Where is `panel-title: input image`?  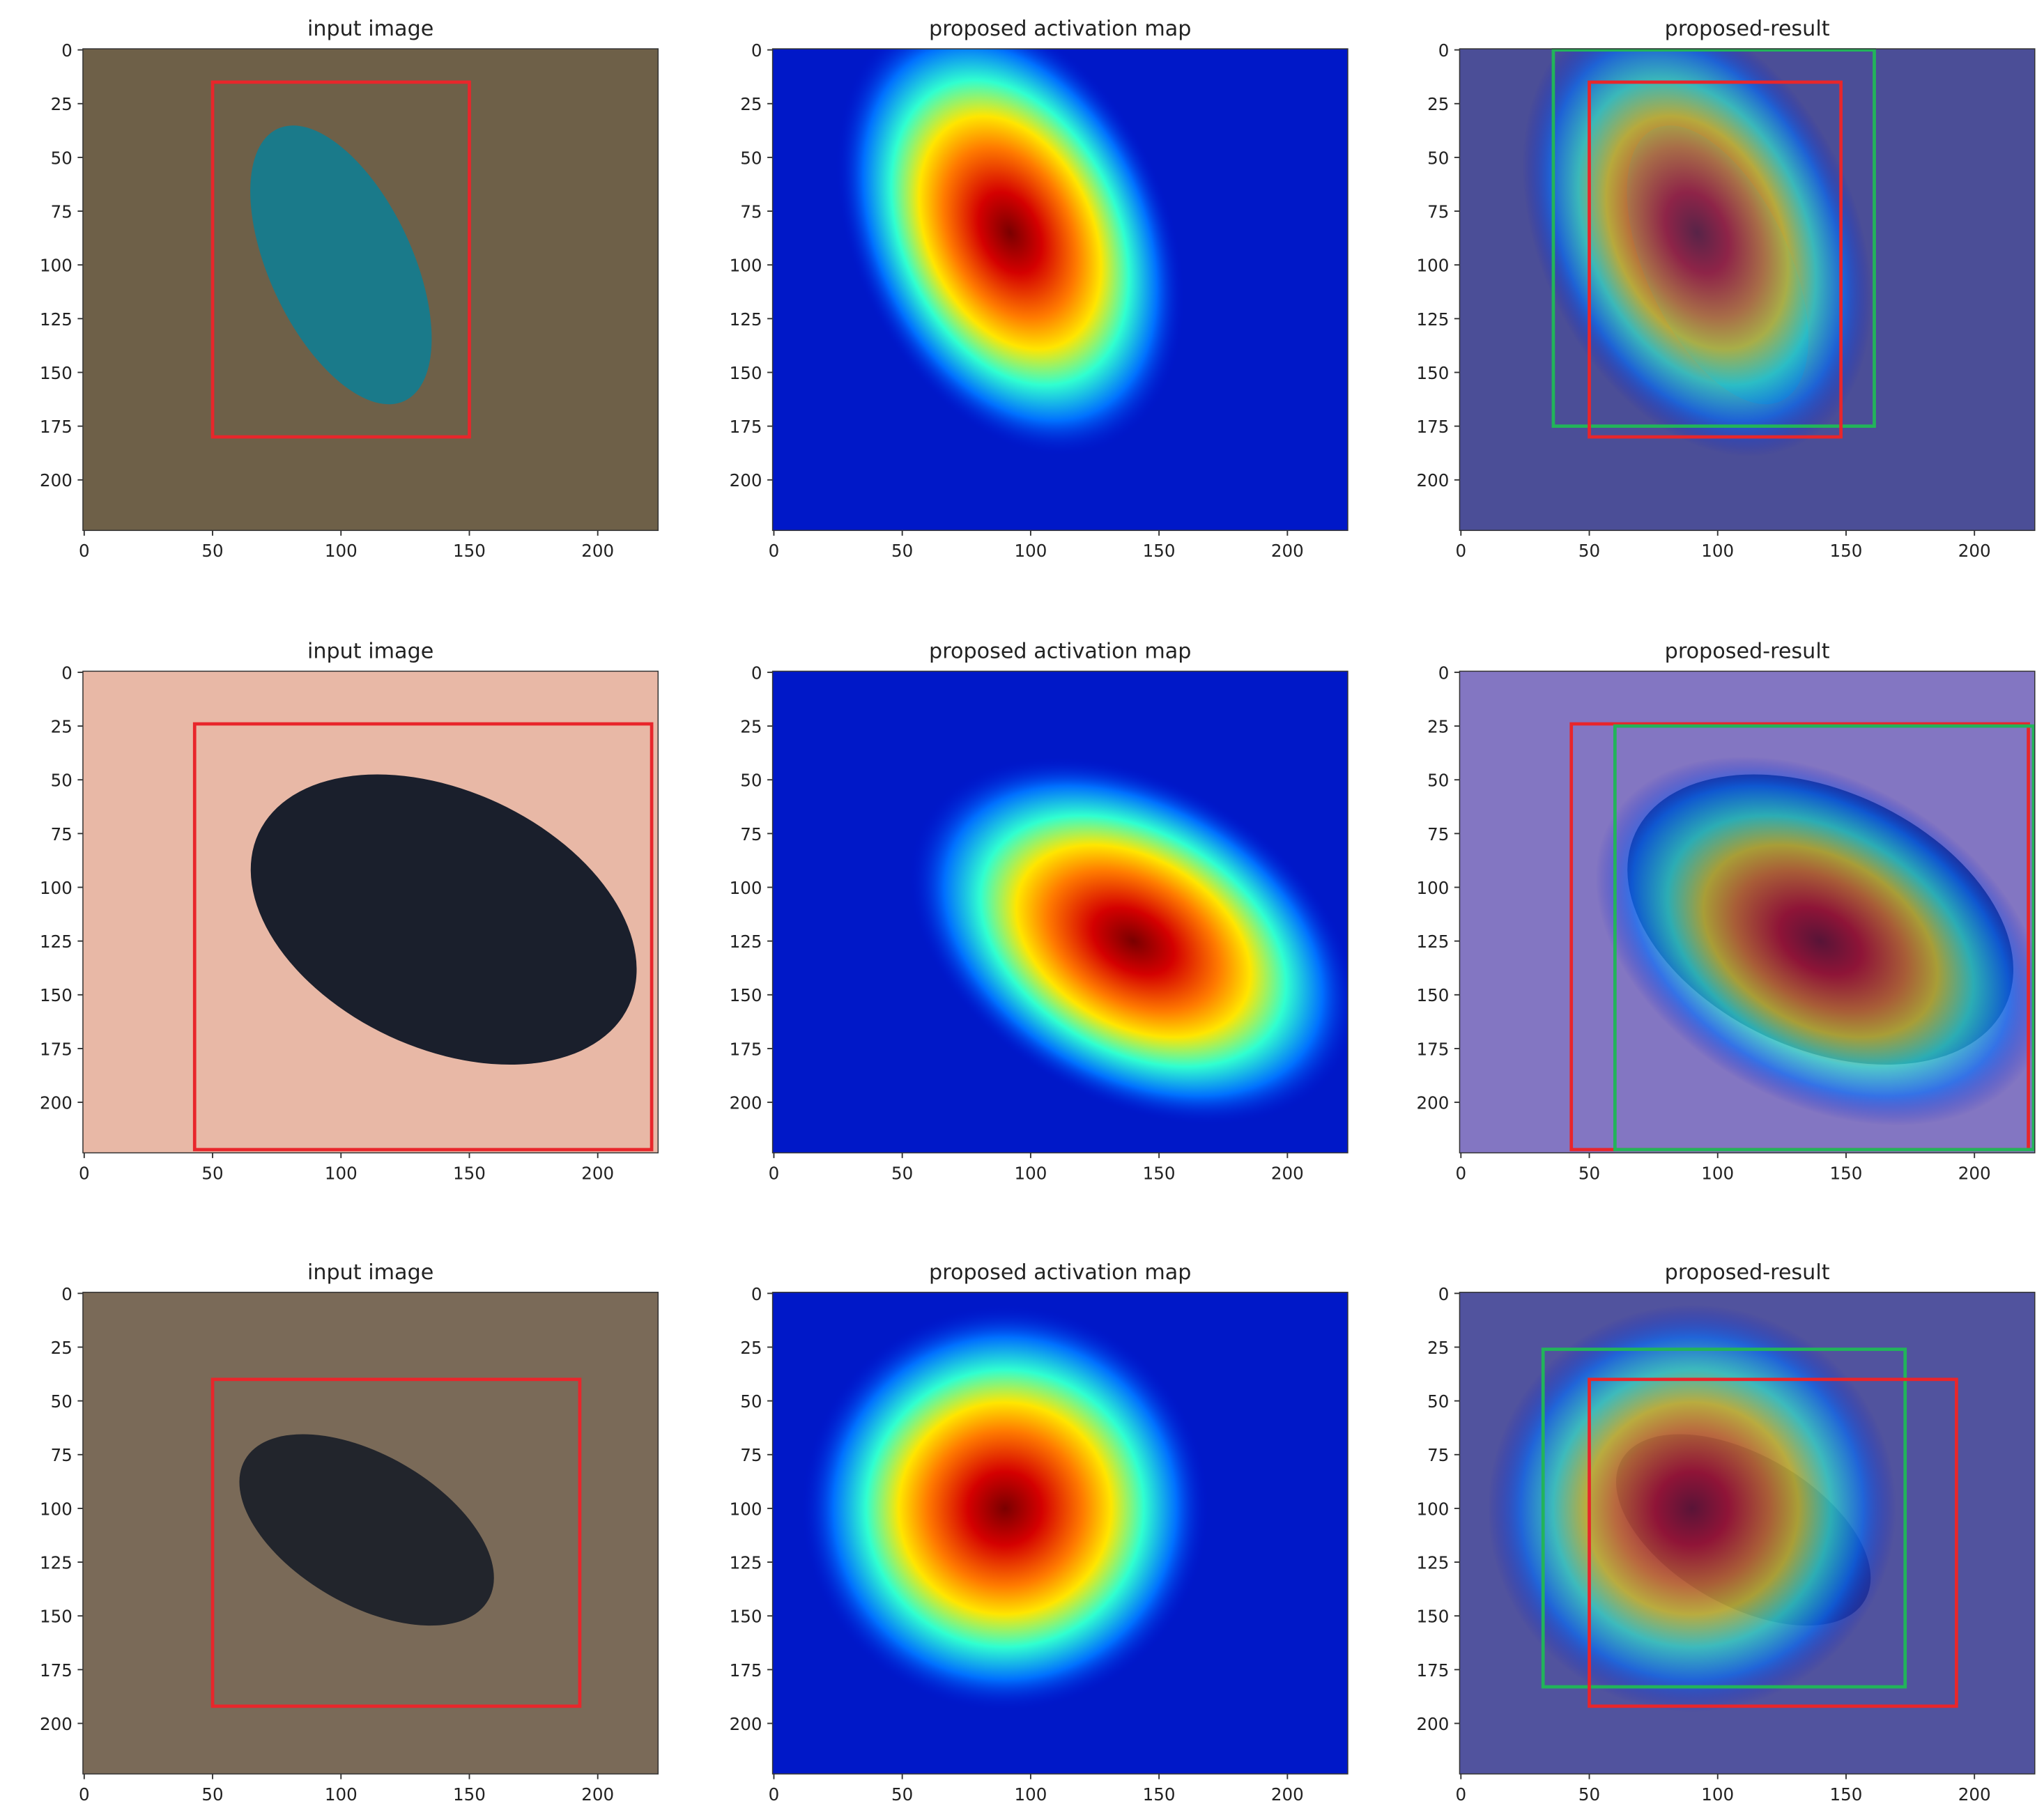 panel-title: input image is located at coordinates (370, 29).